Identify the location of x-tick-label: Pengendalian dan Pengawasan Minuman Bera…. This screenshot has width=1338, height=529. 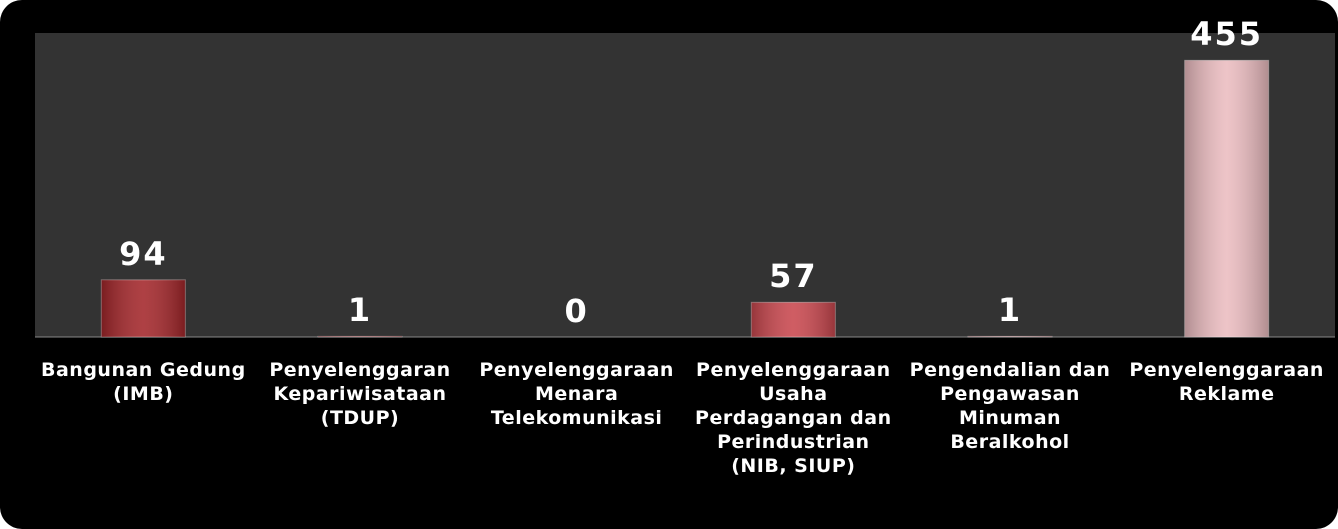
(1010, 406).